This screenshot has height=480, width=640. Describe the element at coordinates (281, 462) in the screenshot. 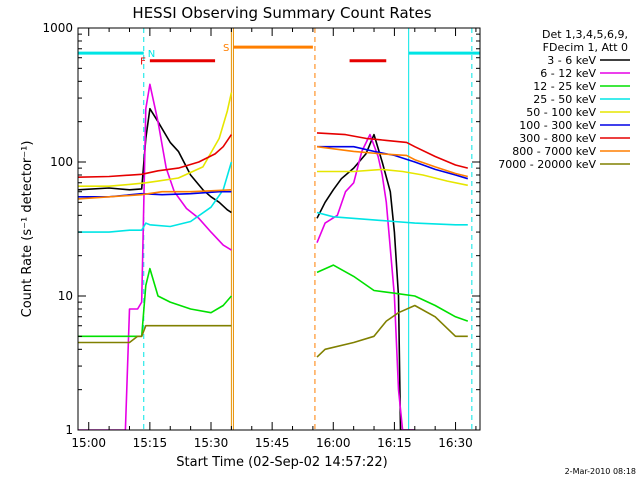

I see `x-axis-label: Start Time (02-Sep-02 14:57:22)` at that location.